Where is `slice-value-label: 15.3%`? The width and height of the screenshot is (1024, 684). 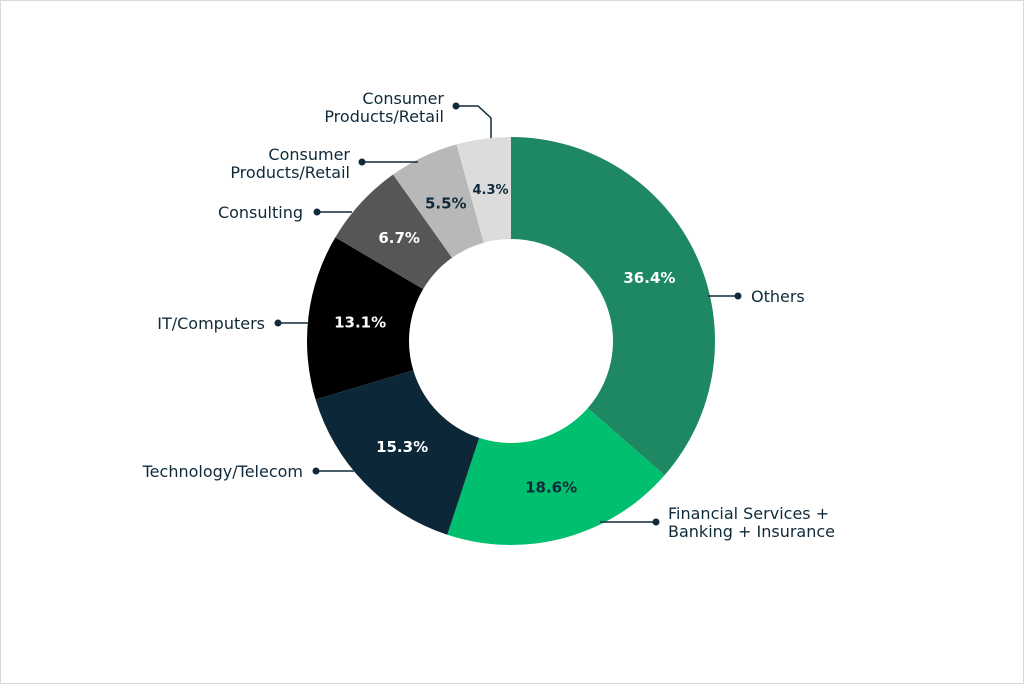
slice-value-label: 15.3% is located at coordinates (402, 447).